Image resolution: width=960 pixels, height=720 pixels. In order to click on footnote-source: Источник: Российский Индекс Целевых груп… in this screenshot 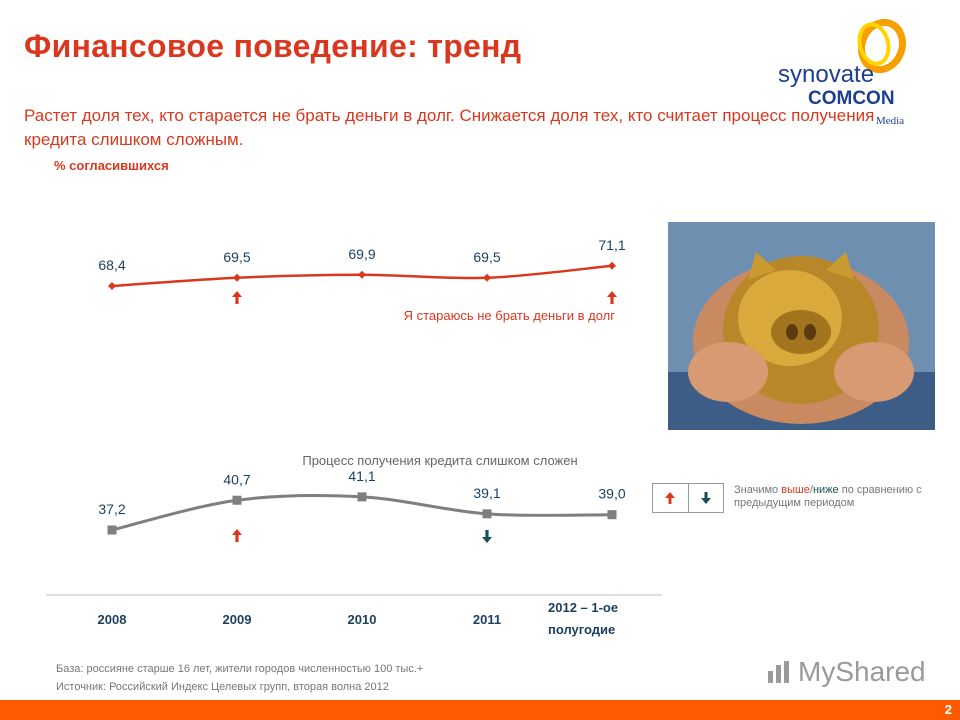, I will do `click(222, 687)`.